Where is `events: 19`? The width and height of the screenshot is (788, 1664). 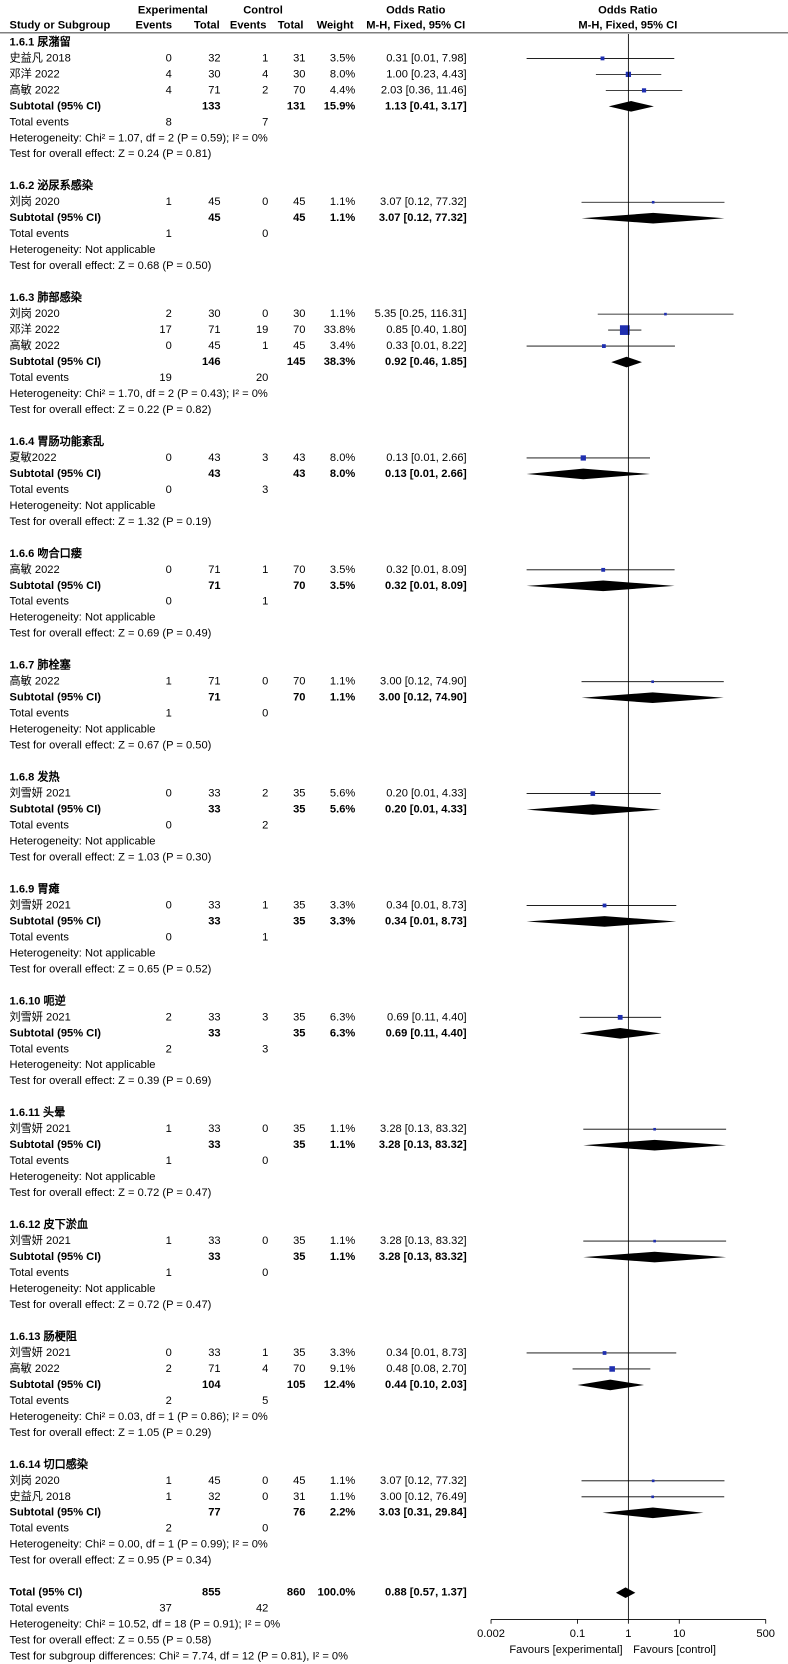 events: 19 is located at coordinates (165, 378).